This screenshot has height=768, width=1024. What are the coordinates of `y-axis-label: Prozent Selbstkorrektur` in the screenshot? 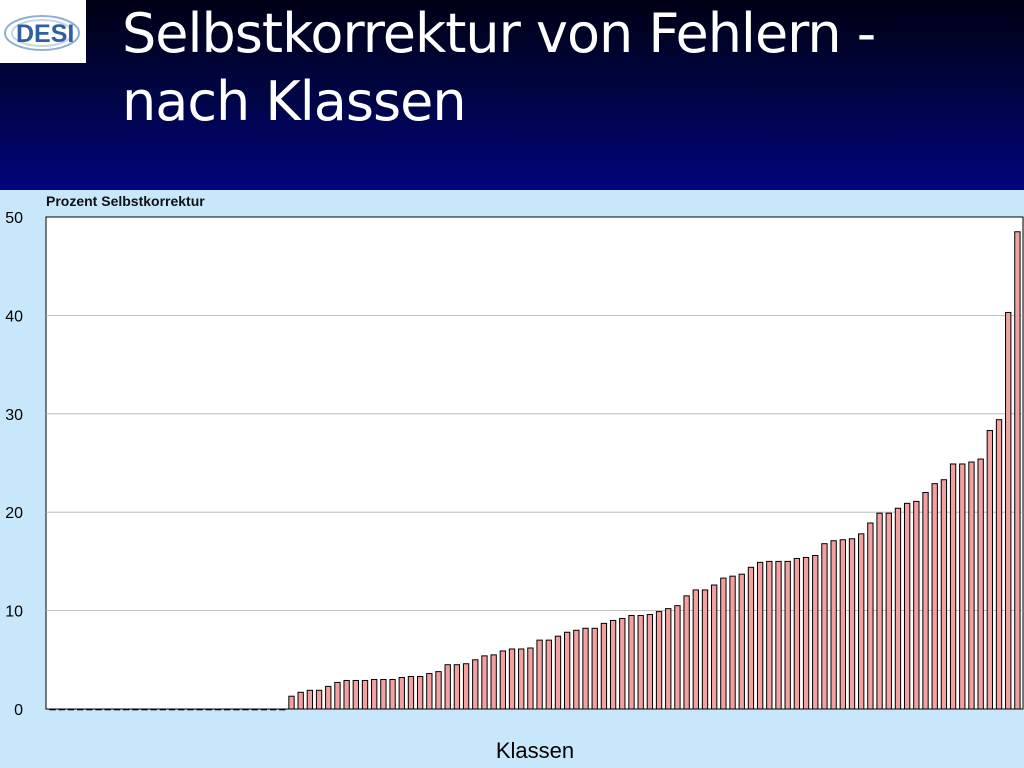 It's located at (125, 201).